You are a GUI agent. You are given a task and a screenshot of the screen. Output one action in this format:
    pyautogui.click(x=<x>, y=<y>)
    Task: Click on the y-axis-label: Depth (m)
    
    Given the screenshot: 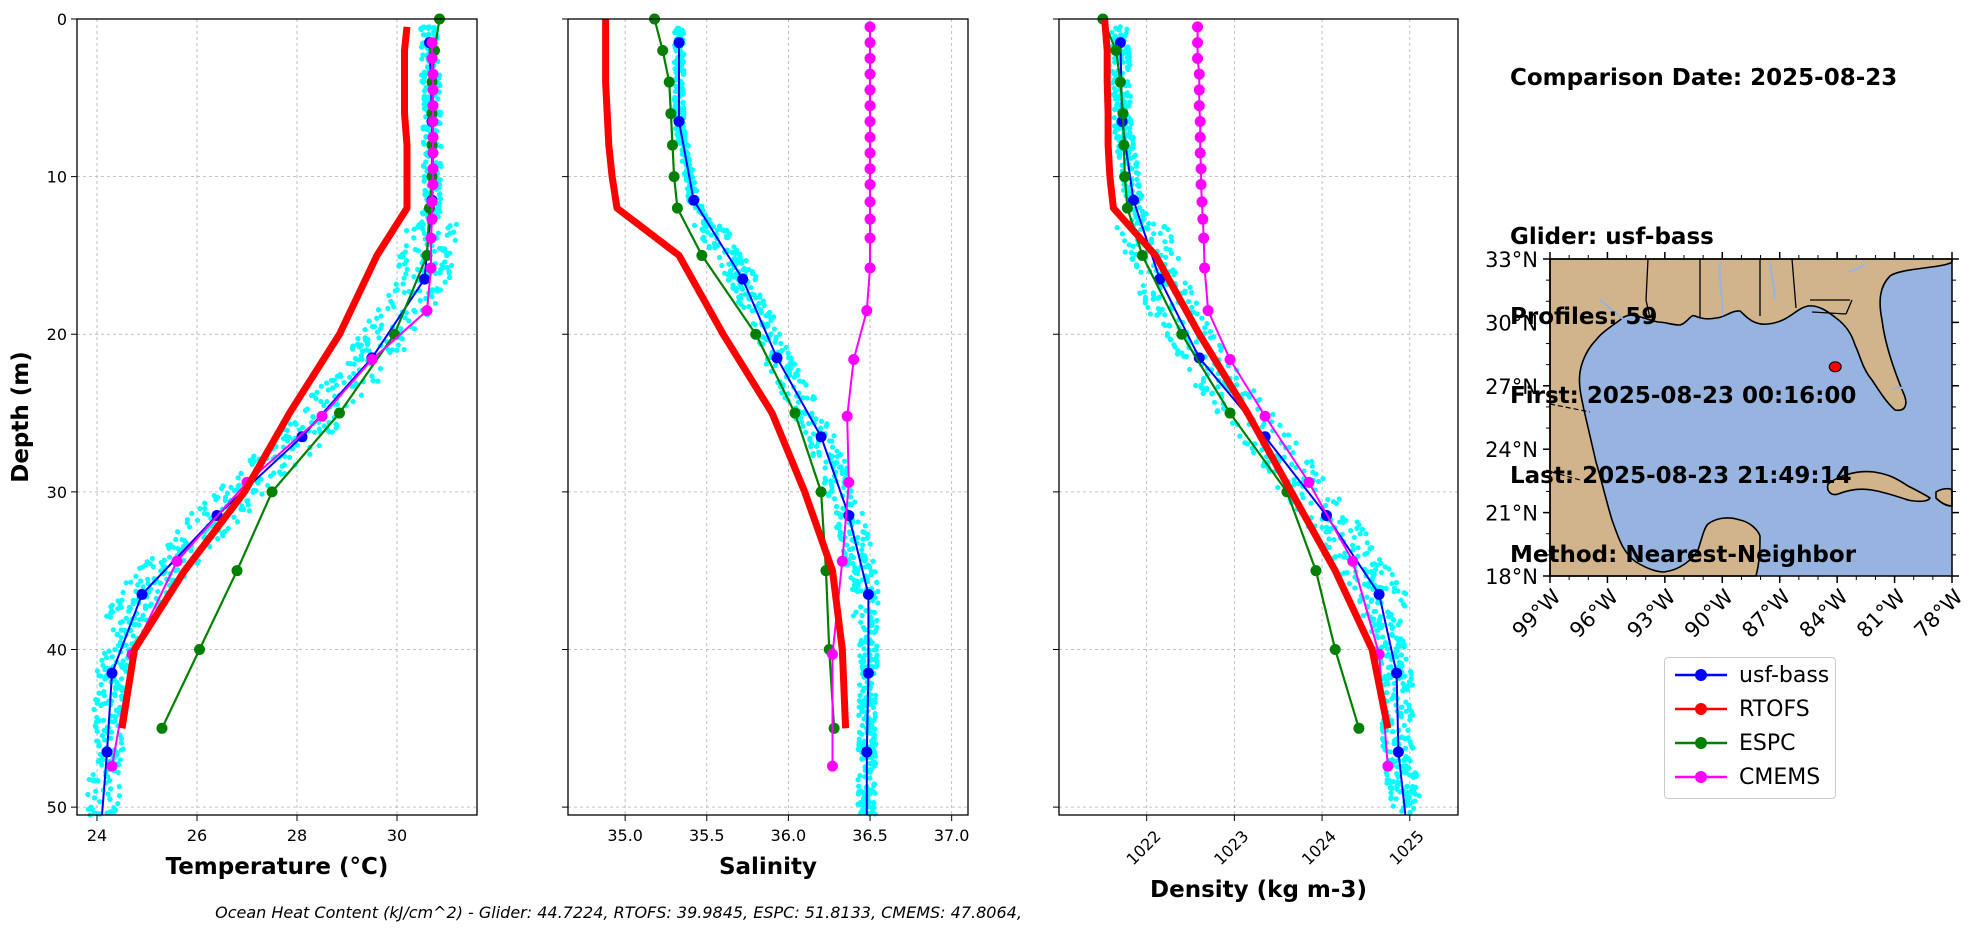 What is the action you would take?
    pyautogui.click(x=21, y=417)
    